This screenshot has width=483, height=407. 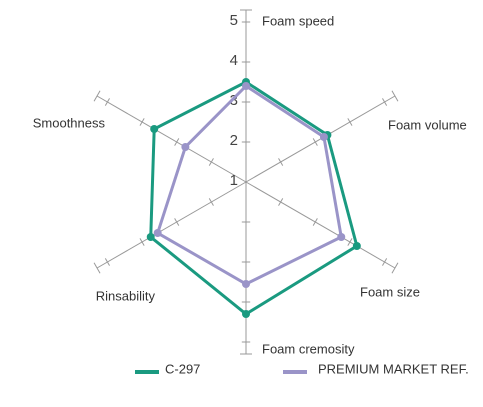 I want to click on category-label: Smoothness, so click(x=69, y=122).